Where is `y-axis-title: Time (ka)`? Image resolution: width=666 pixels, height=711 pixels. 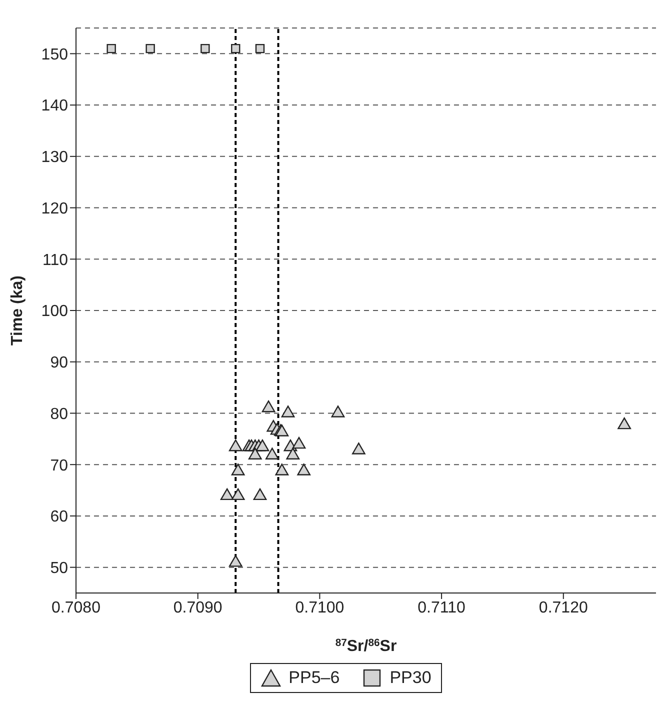 y-axis-title: Time (ka) is located at coordinates (17, 311).